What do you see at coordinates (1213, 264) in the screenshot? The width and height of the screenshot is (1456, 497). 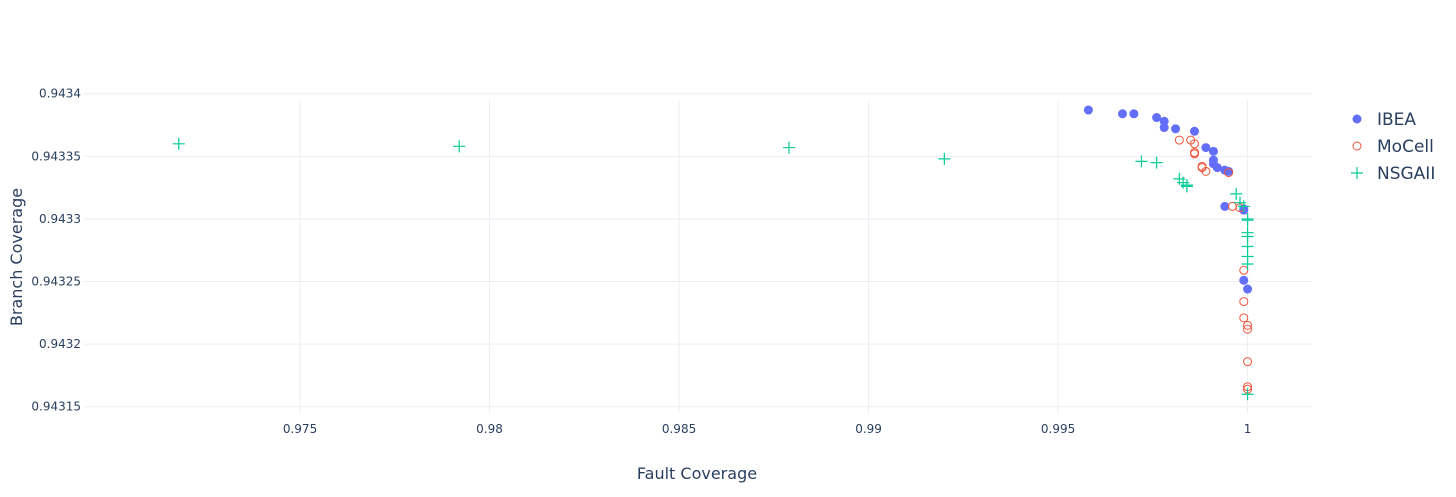 I see `series-mocell` at bounding box center [1213, 264].